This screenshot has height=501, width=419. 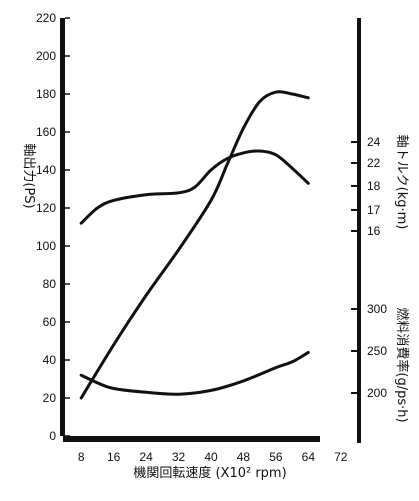 I want to click on x-axis-ticks: 8 16 24 32 40 48 56 64 72, so click(x=213, y=457).